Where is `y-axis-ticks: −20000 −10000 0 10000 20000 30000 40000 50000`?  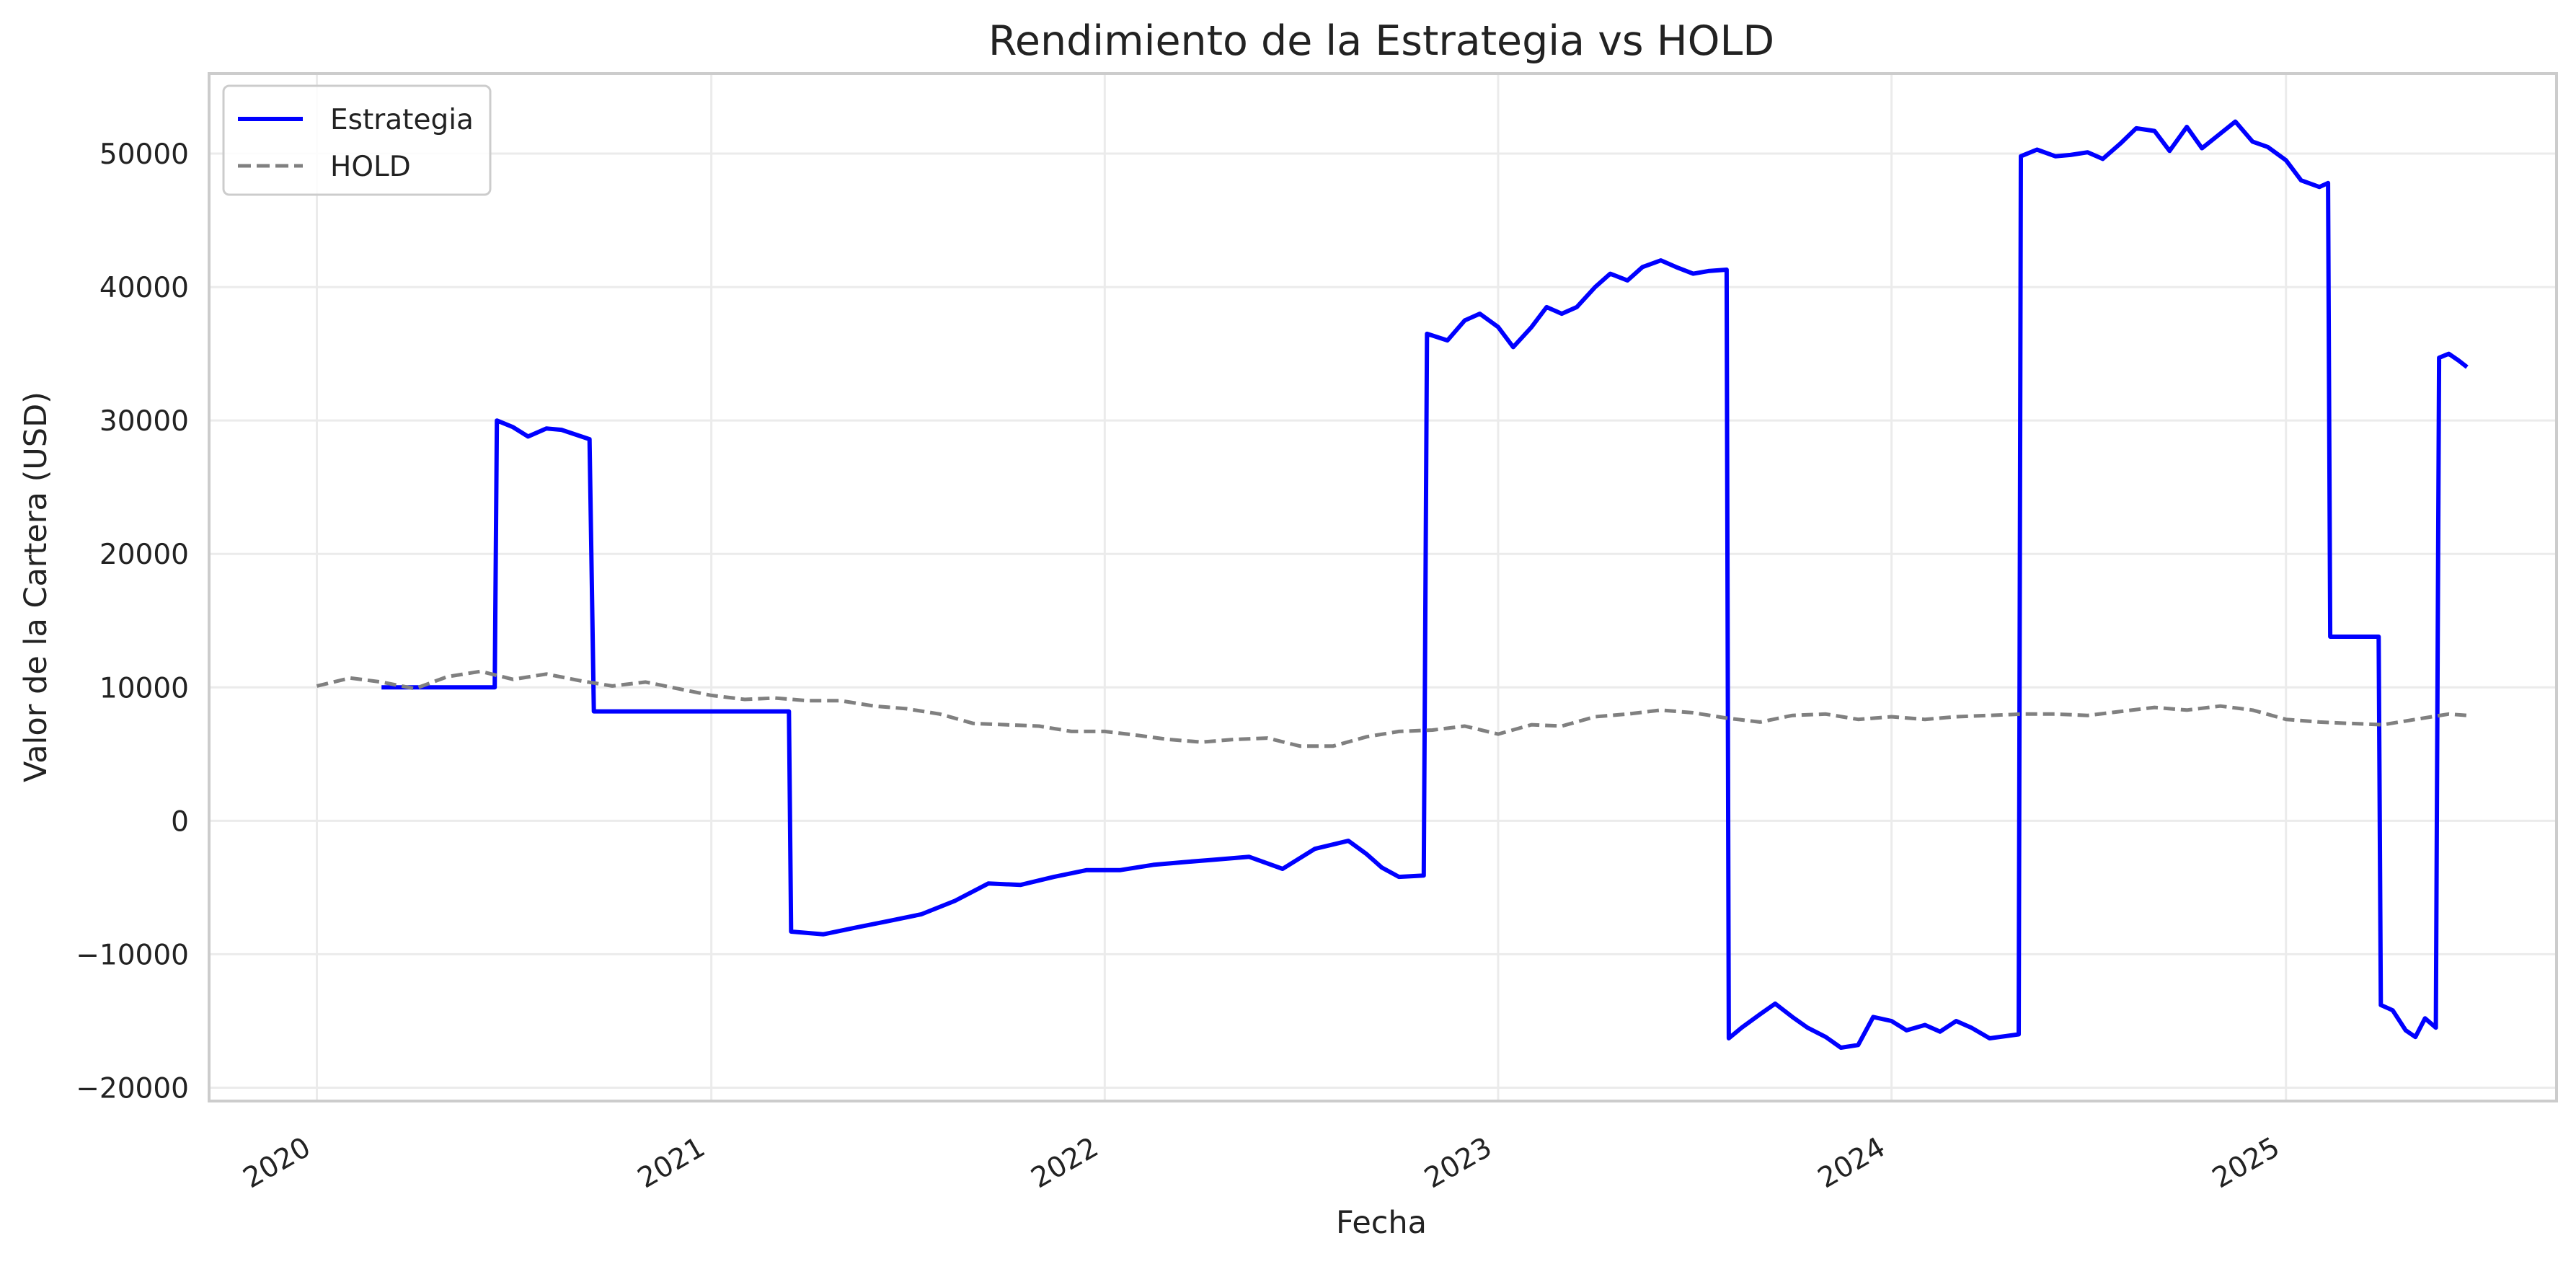
y-axis-ticks: −20000 −10000 0 10000 20000 30000 40000 50000 is located at coordinates (132, 621).